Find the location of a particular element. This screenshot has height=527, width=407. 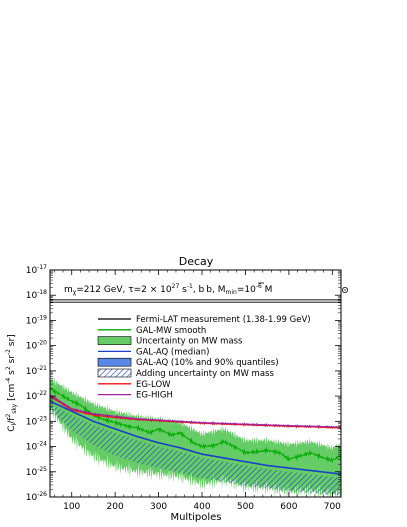

y-tick-label: 10-19 is located at coordinates (36, 320).